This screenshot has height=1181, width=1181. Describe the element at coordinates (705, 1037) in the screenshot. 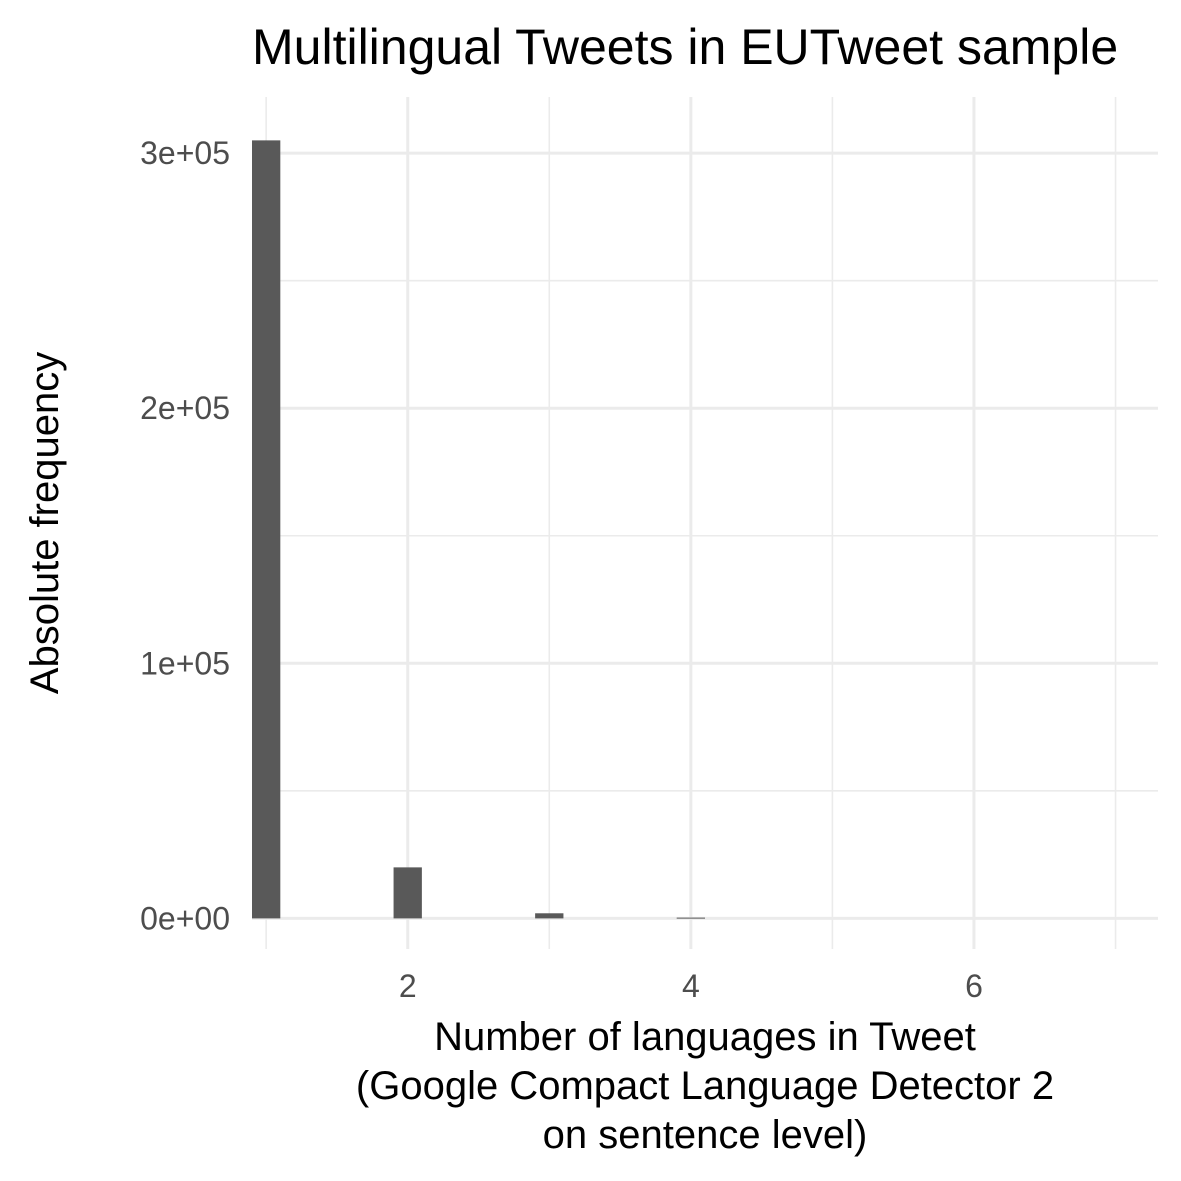

I see `x-axis-title-line-1: Number of languages in Tweet` at that location.